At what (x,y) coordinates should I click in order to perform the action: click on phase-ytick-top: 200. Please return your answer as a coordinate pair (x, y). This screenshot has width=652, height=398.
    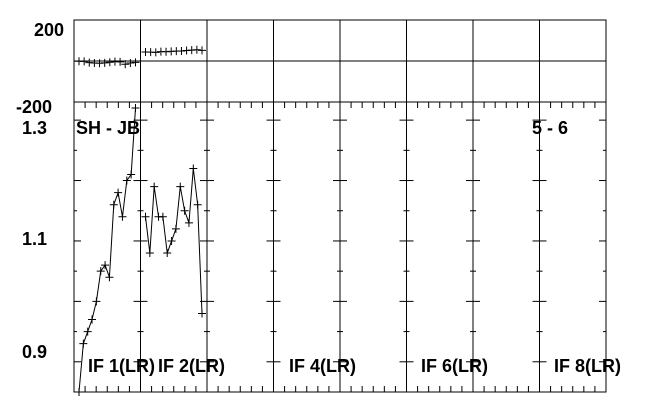
    Looking at the image, I should click on (49, 30).